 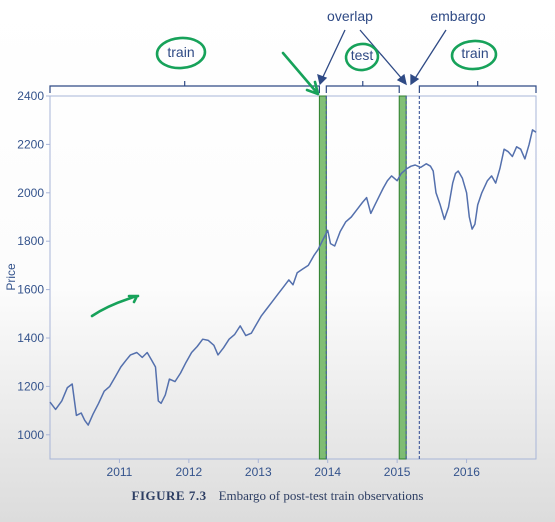 I want to click on dashed-boundaries, so click(x=372, y=277).